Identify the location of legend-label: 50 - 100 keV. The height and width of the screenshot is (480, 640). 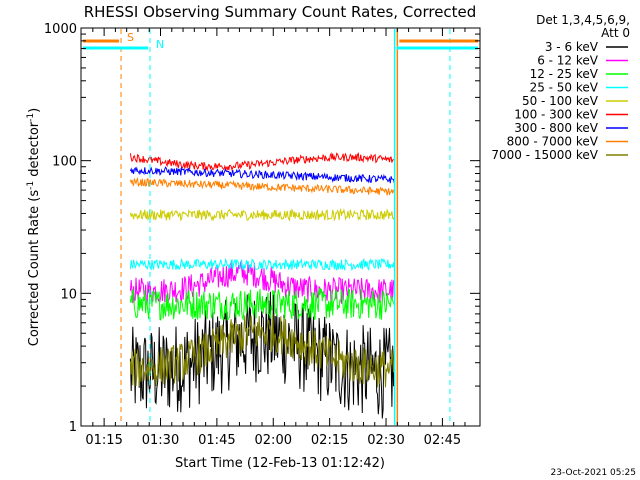
(560, 101).